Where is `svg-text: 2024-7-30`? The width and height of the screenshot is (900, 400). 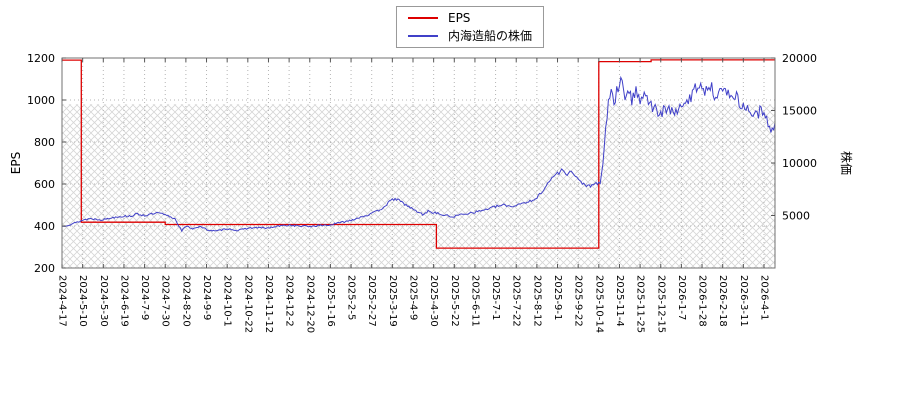
svg-text: 2024-7-30 is located at coordinates (165, 301).